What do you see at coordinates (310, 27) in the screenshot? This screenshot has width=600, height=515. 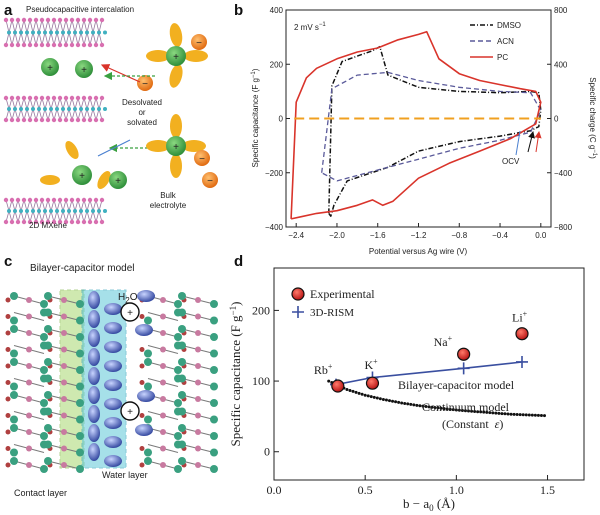 I see `scan-rate-label: 2 mV s−1` at bounding box center [310, 27].